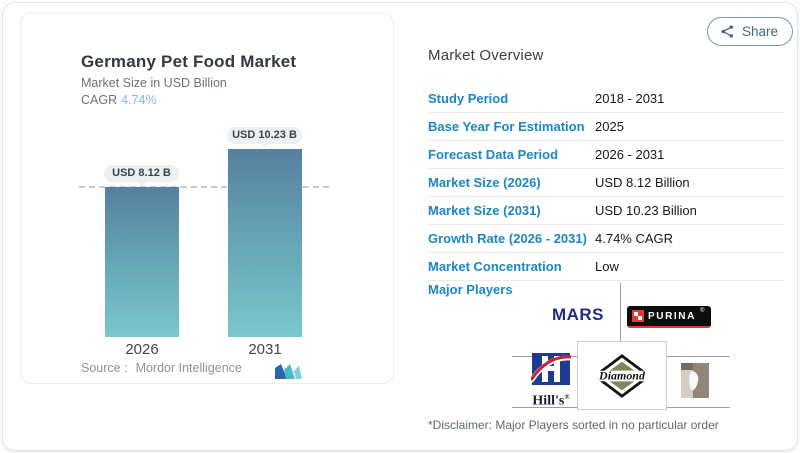 The height and width of the screenshot is (453, 800). I want to click on row-label: Market Size (2026), so click(484, 182).